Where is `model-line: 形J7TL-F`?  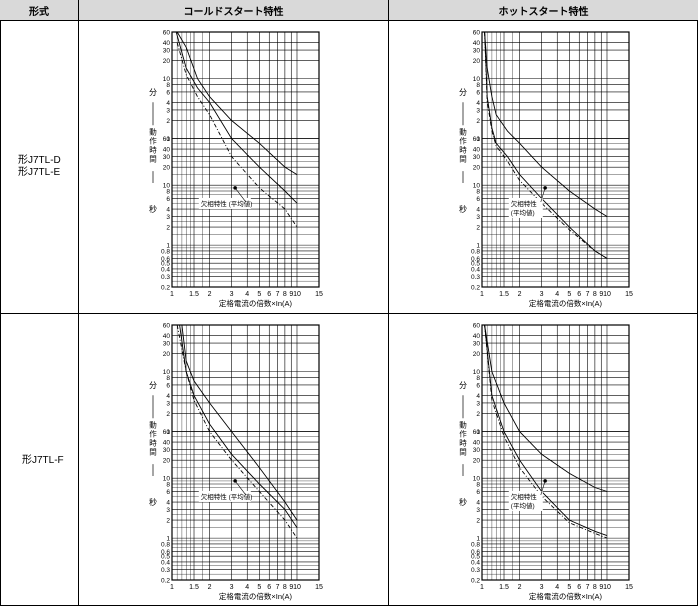 model-line: 形J7TL-F is located at coordinates (43, 460).